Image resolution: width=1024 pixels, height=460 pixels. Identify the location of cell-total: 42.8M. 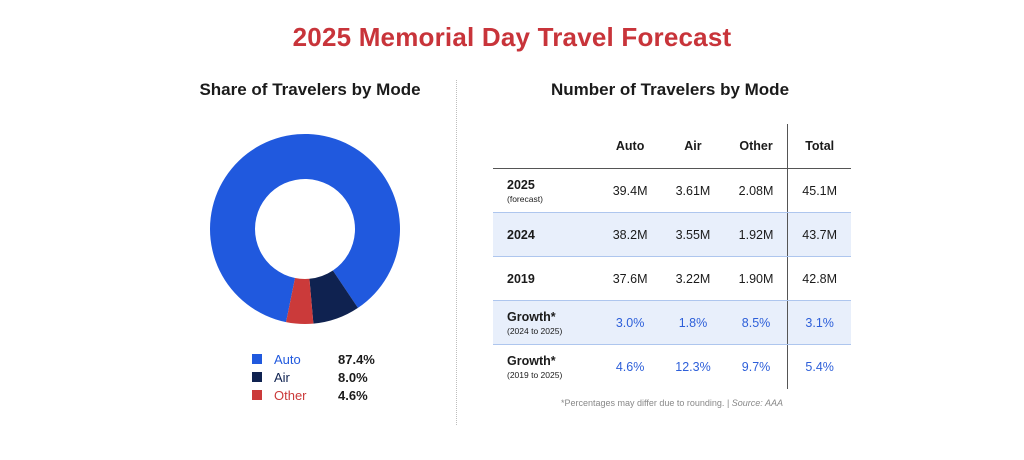
(819, 278).